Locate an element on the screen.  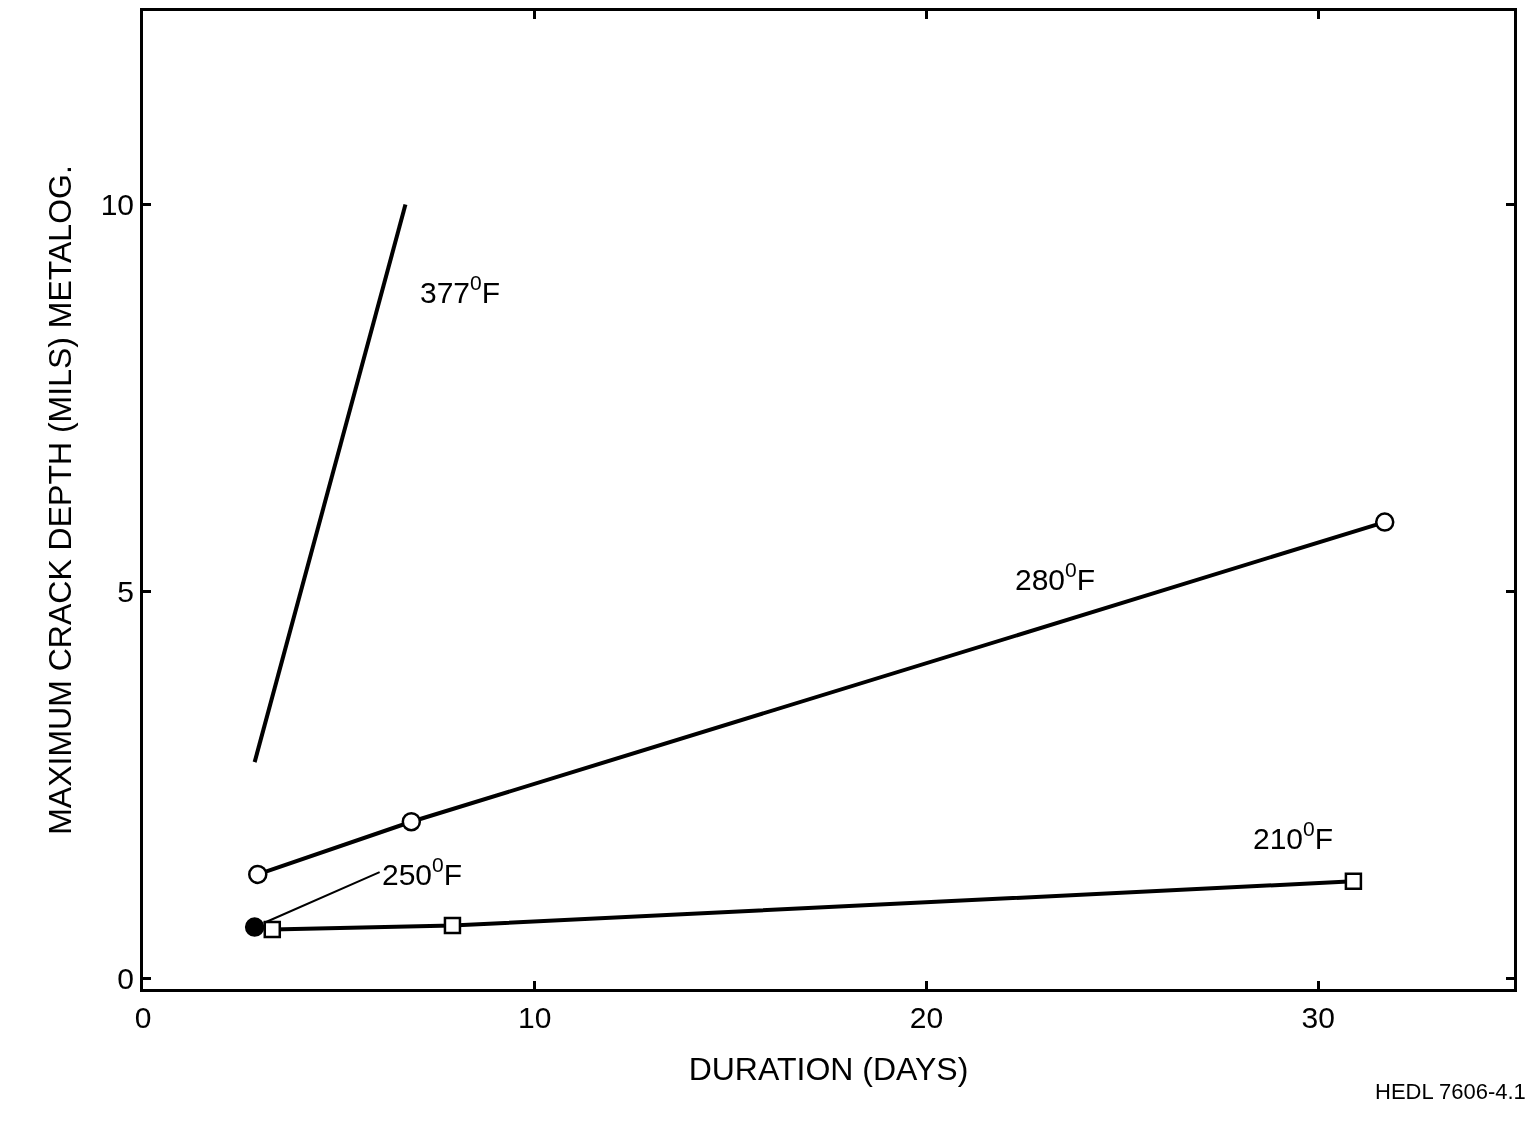
y-tick-label: 0 is located at coordinates (125, 979).